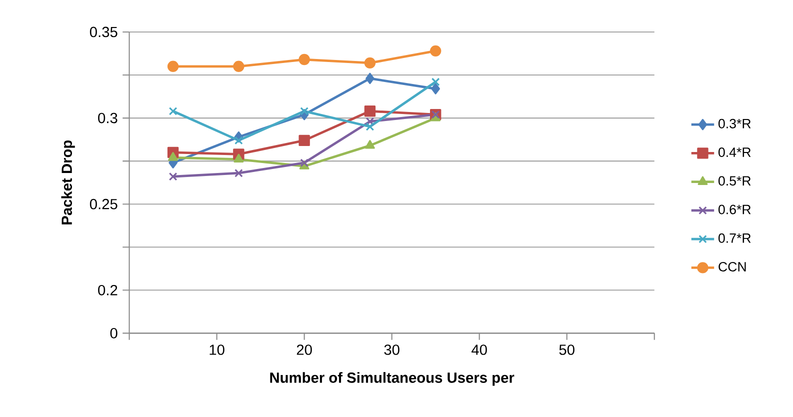  I want to click on legend-label: 0.5*R, so click(734, 181).